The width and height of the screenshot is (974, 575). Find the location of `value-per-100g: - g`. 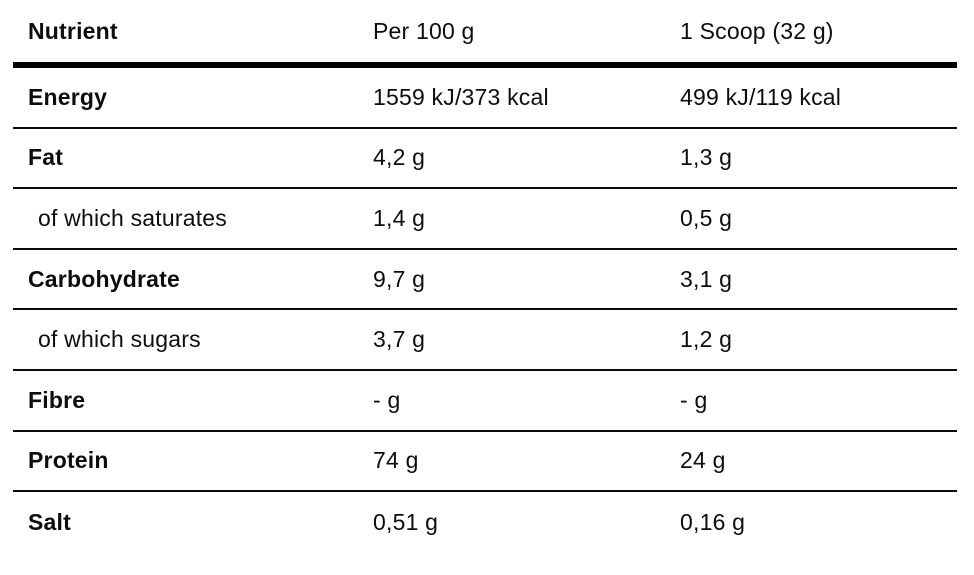

value-per-100g: - g is located at coordinates (387, 399).